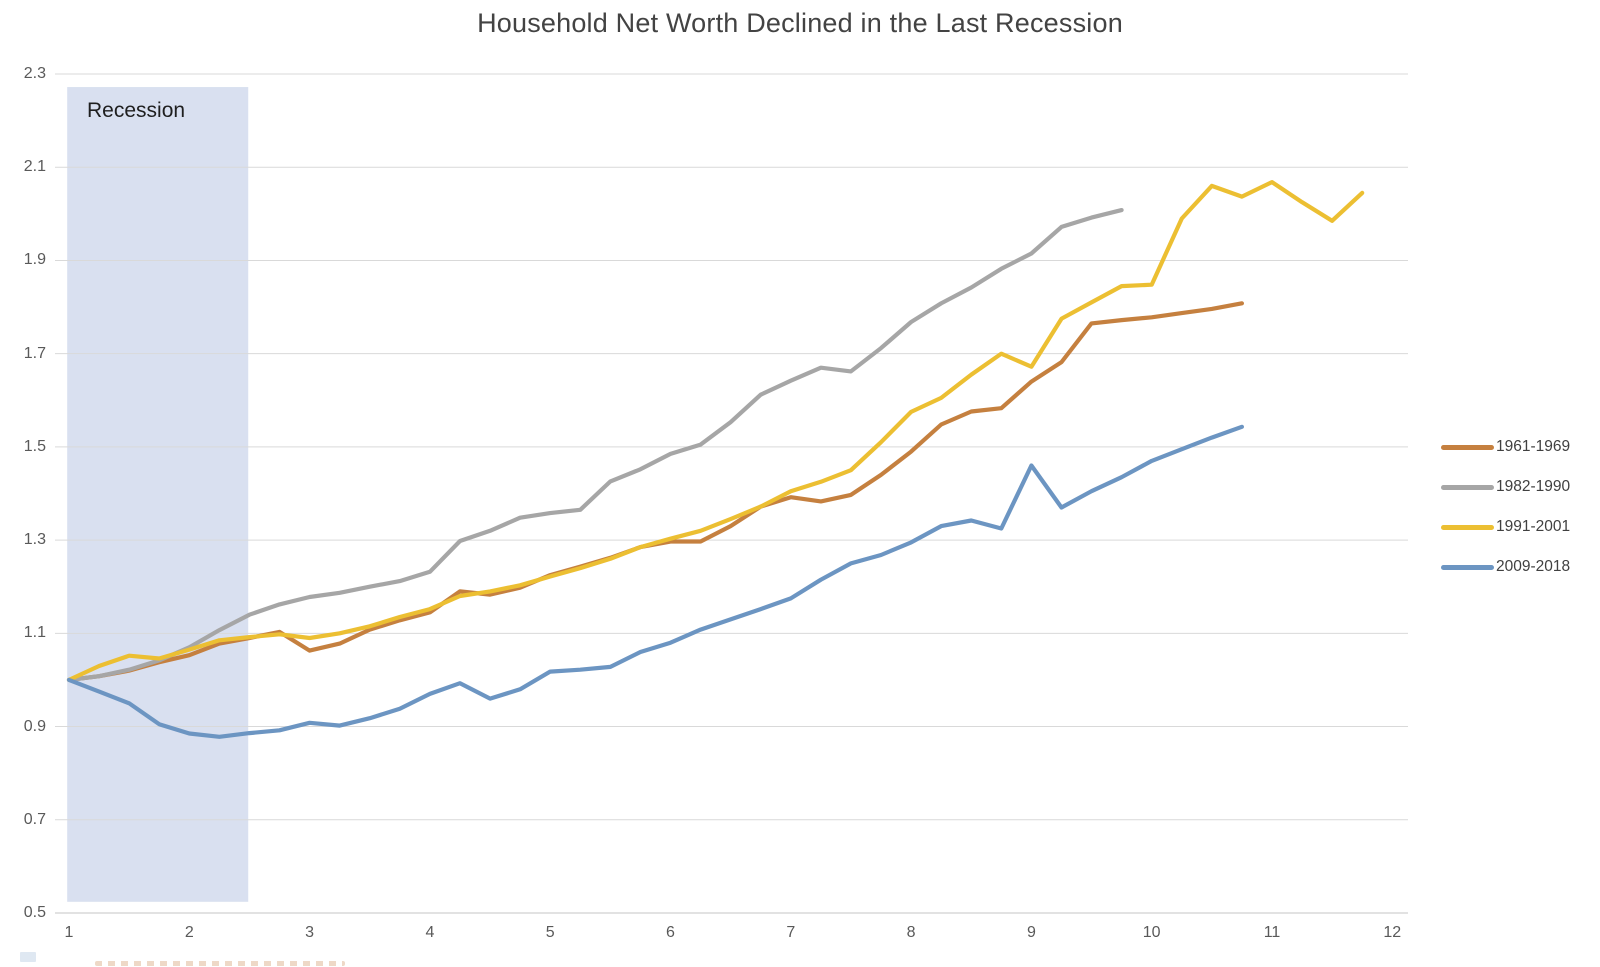  I want to click on x-tick-label: 8, so click(911, 932).